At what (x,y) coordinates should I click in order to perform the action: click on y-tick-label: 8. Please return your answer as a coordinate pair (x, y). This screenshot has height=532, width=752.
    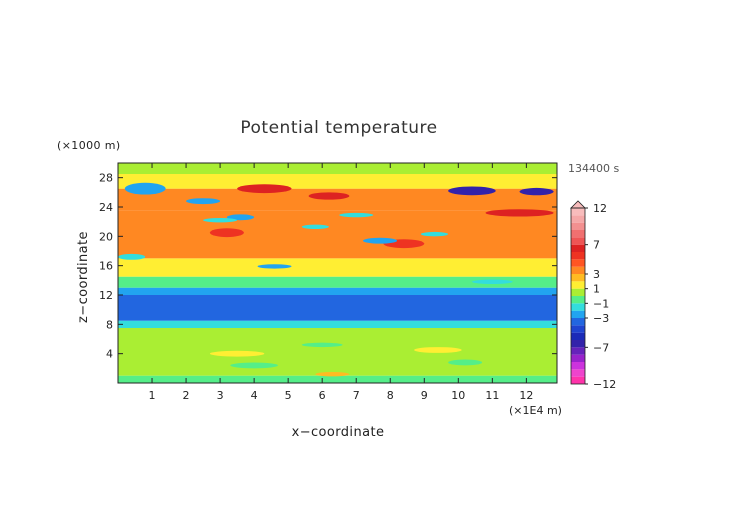
    Looking at the image, I should click on (109, 324).